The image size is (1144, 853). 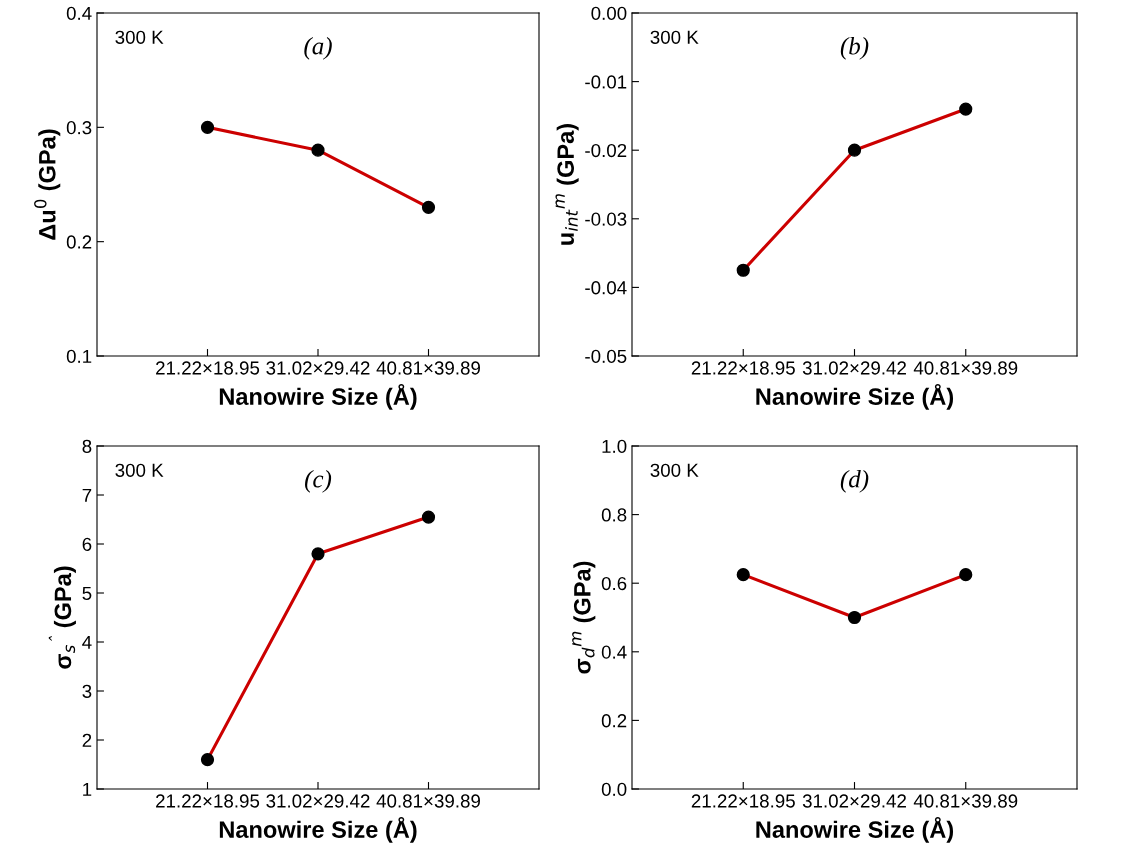 What do you see at coordinates (614, 583) in the screenshot?
I see `y-tick-label: 0.6` at bounding box center [614, 583].